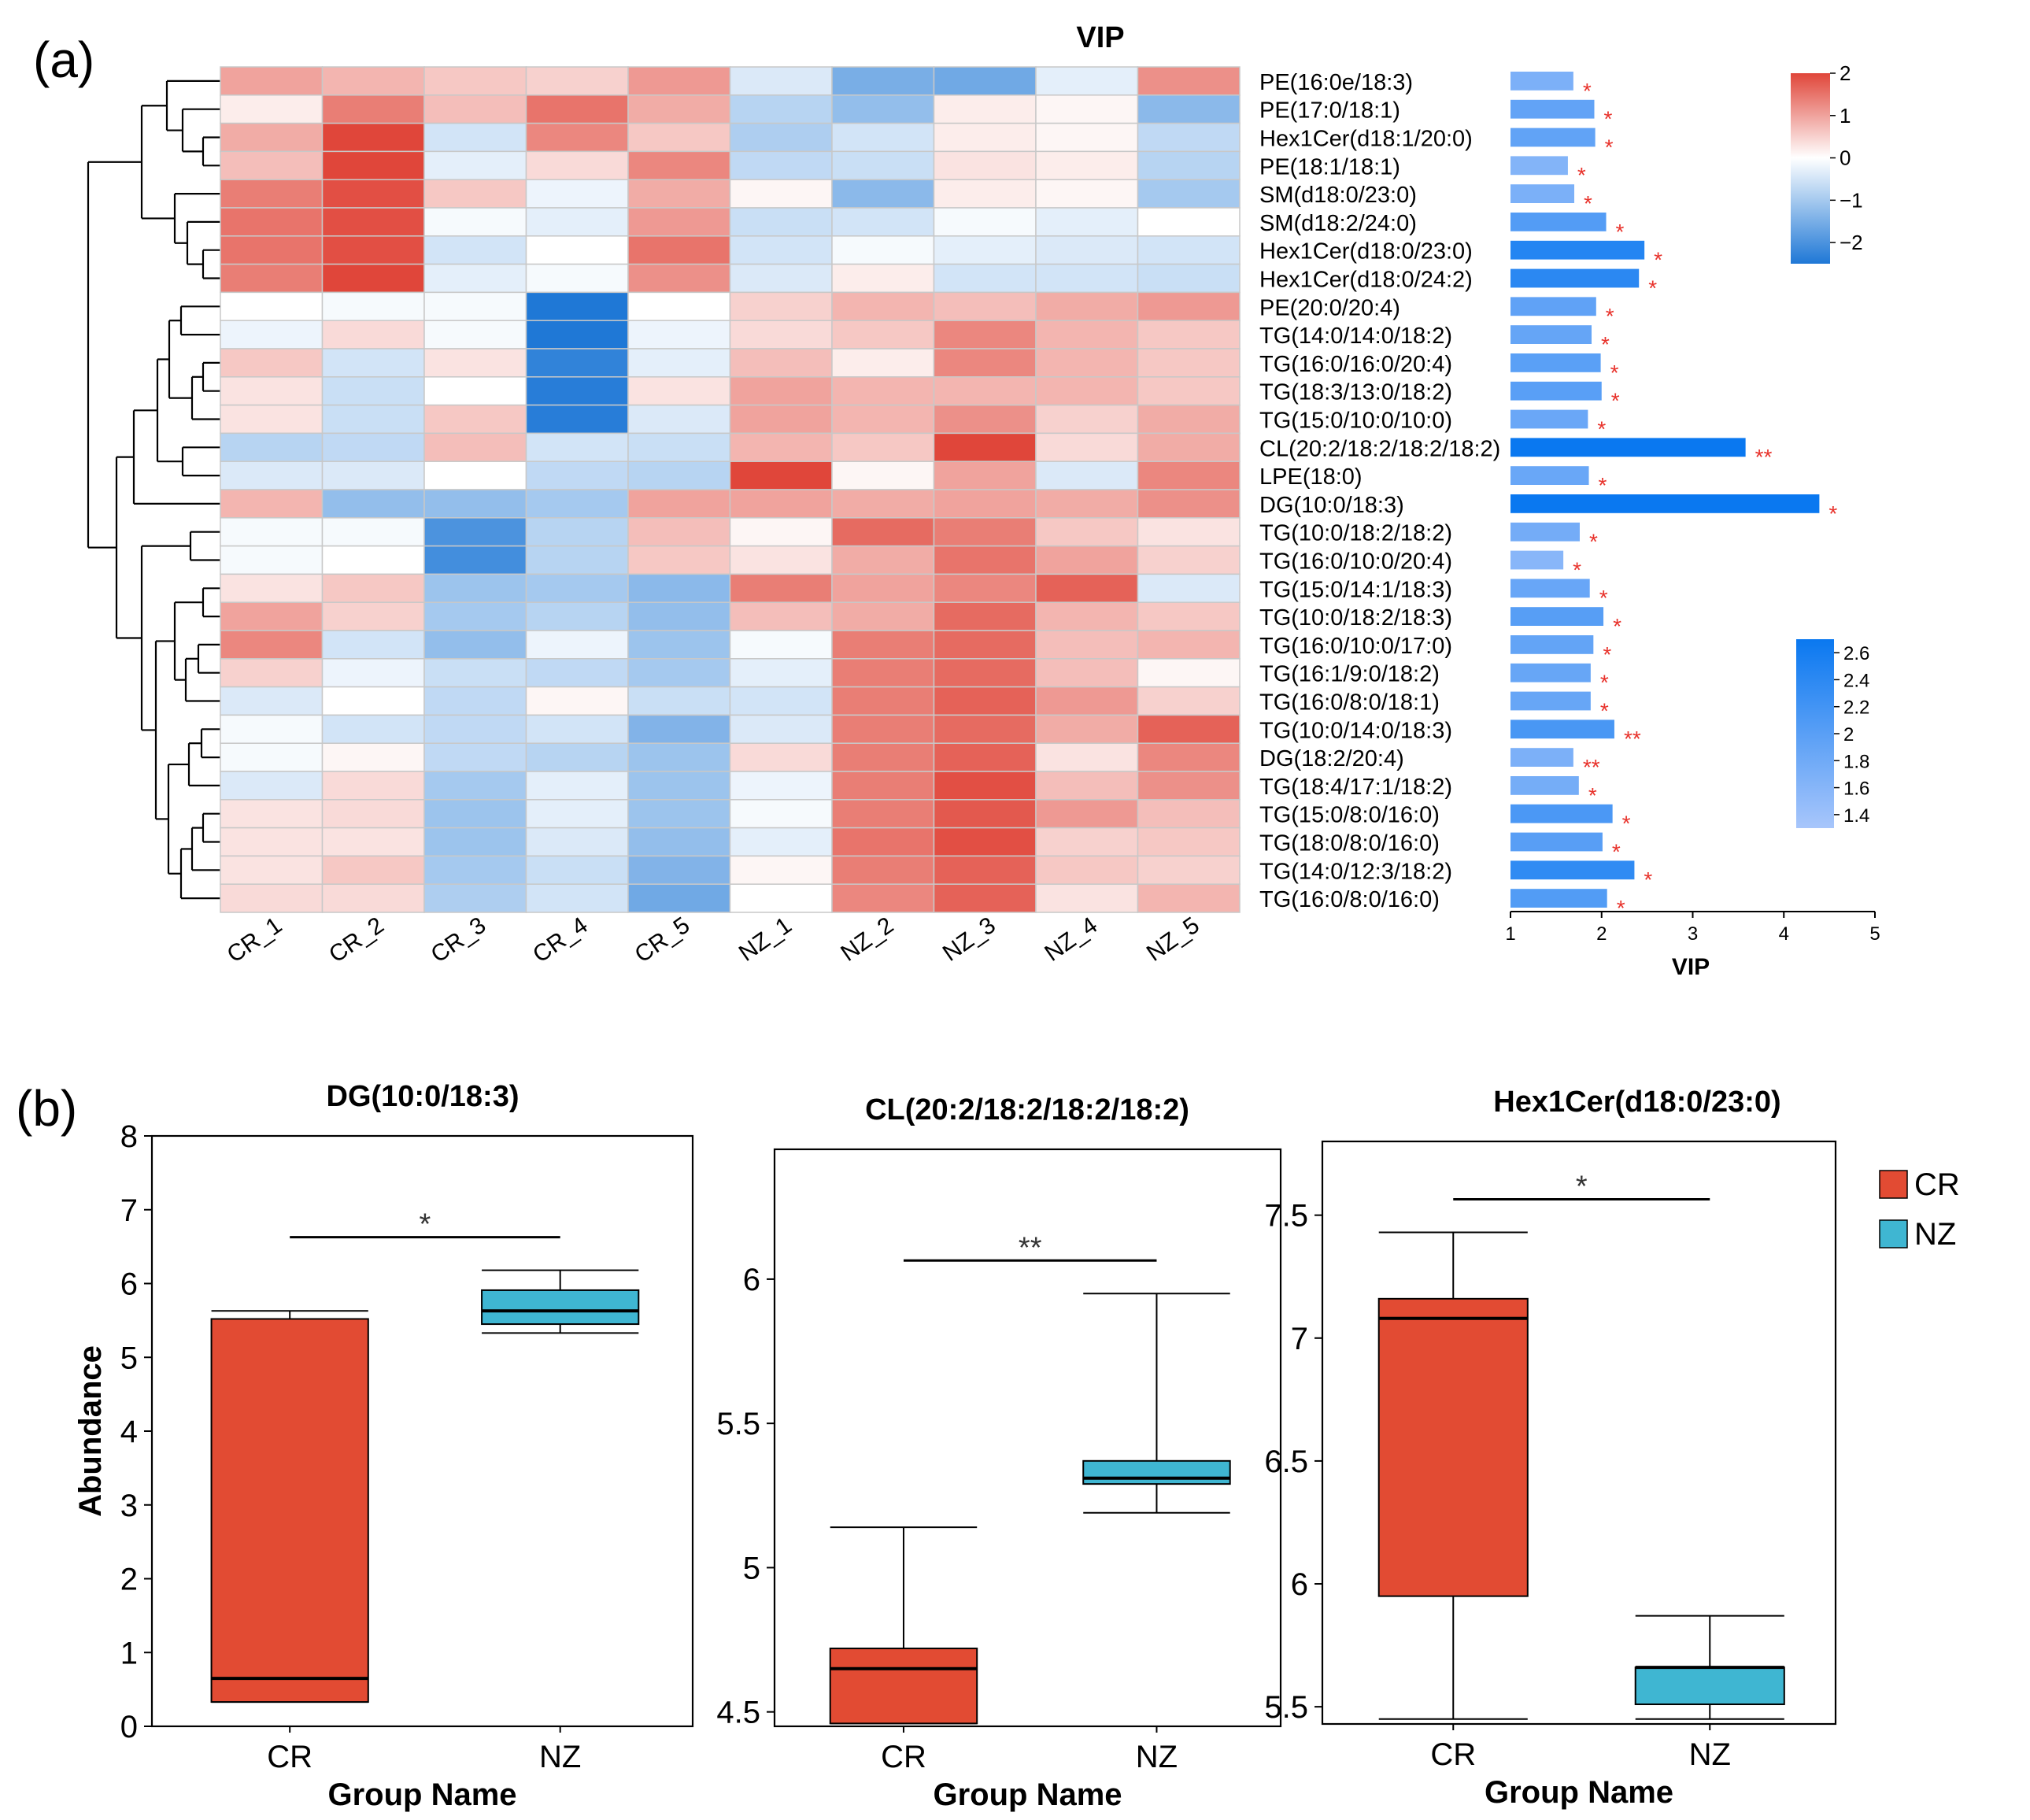 The image size is (2030, 1820). Describe the element at coordinates (560, 940) in the screenshot. I see `sample-label: CR_4` at that location.